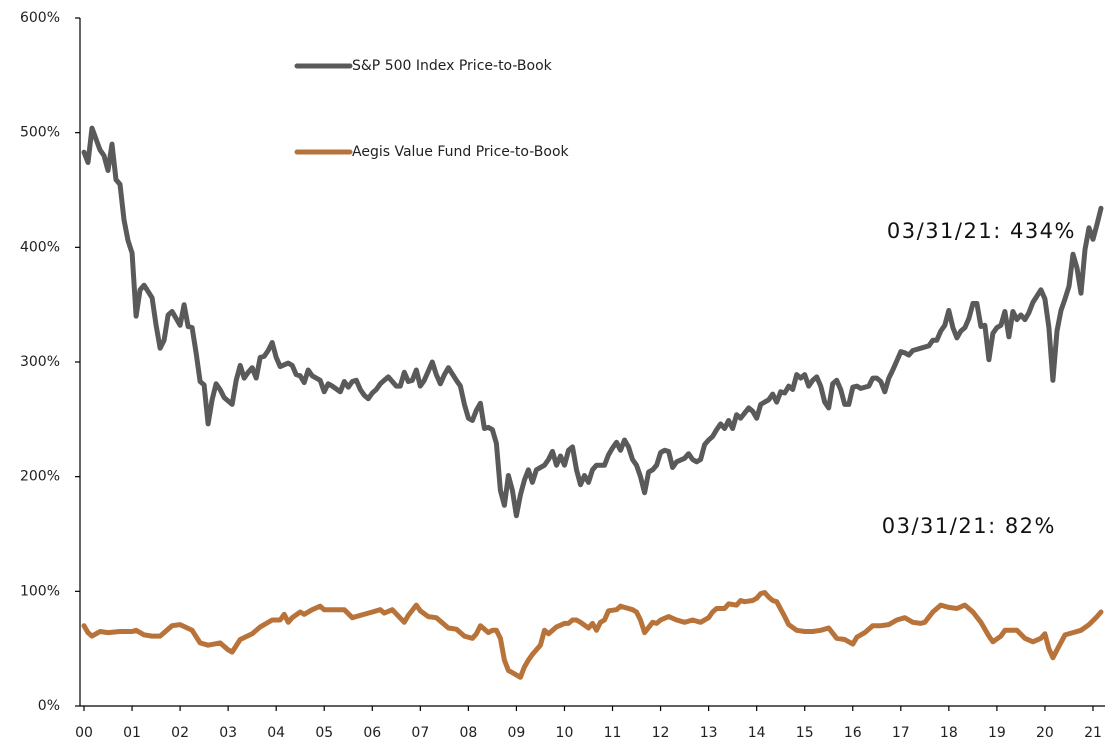  I want to click on legend-label: Aegis Value Fund Price-to-Book, so click(461, 152).